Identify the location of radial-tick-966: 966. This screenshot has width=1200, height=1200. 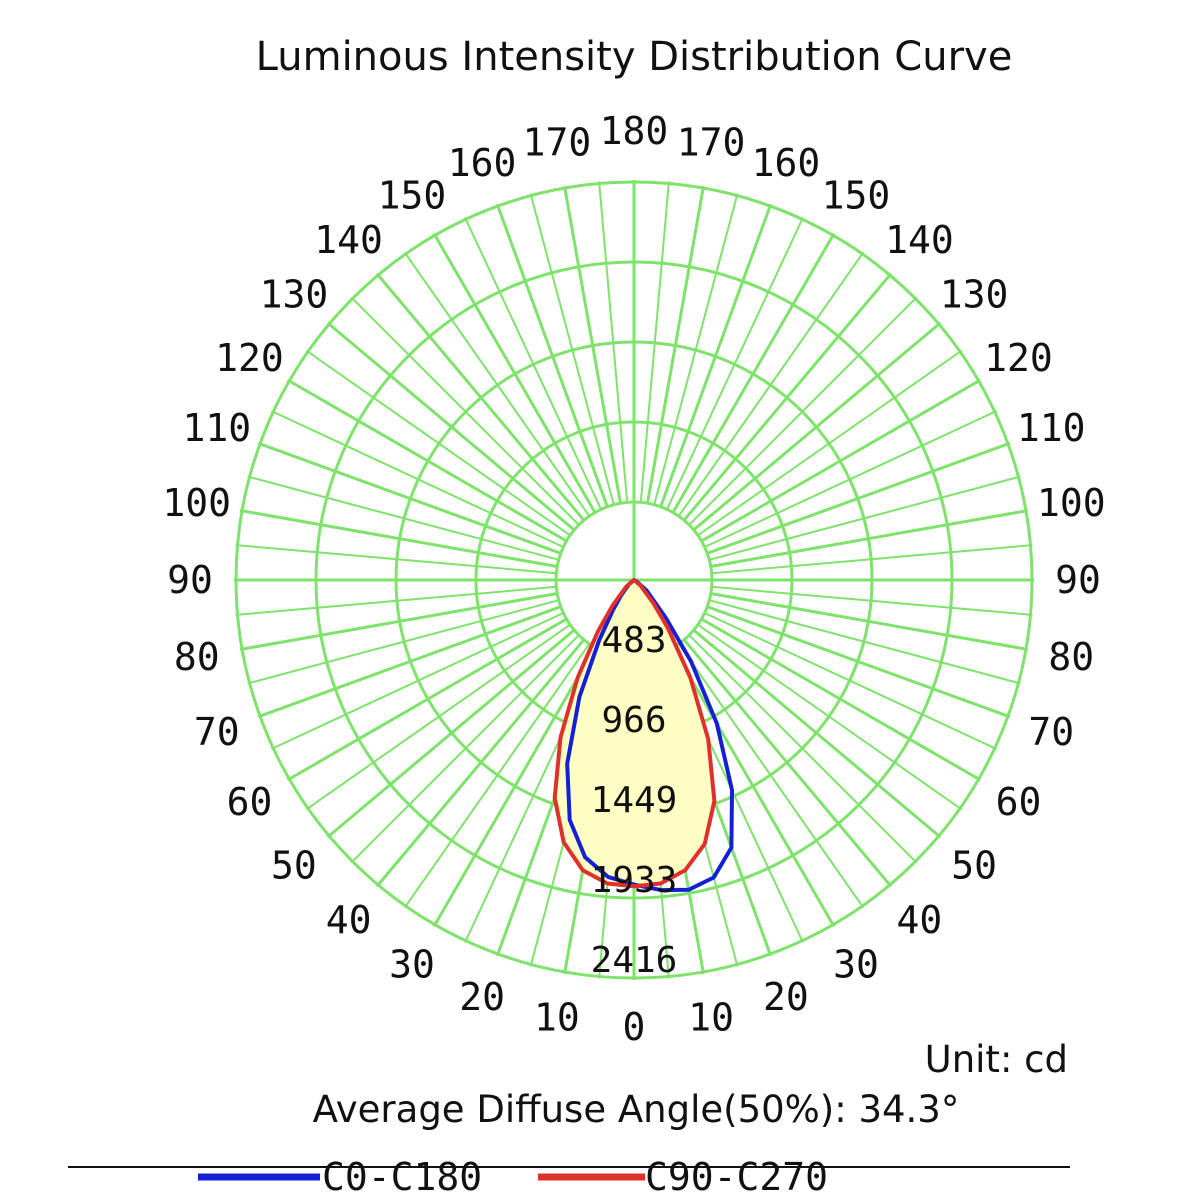
(633, 720).